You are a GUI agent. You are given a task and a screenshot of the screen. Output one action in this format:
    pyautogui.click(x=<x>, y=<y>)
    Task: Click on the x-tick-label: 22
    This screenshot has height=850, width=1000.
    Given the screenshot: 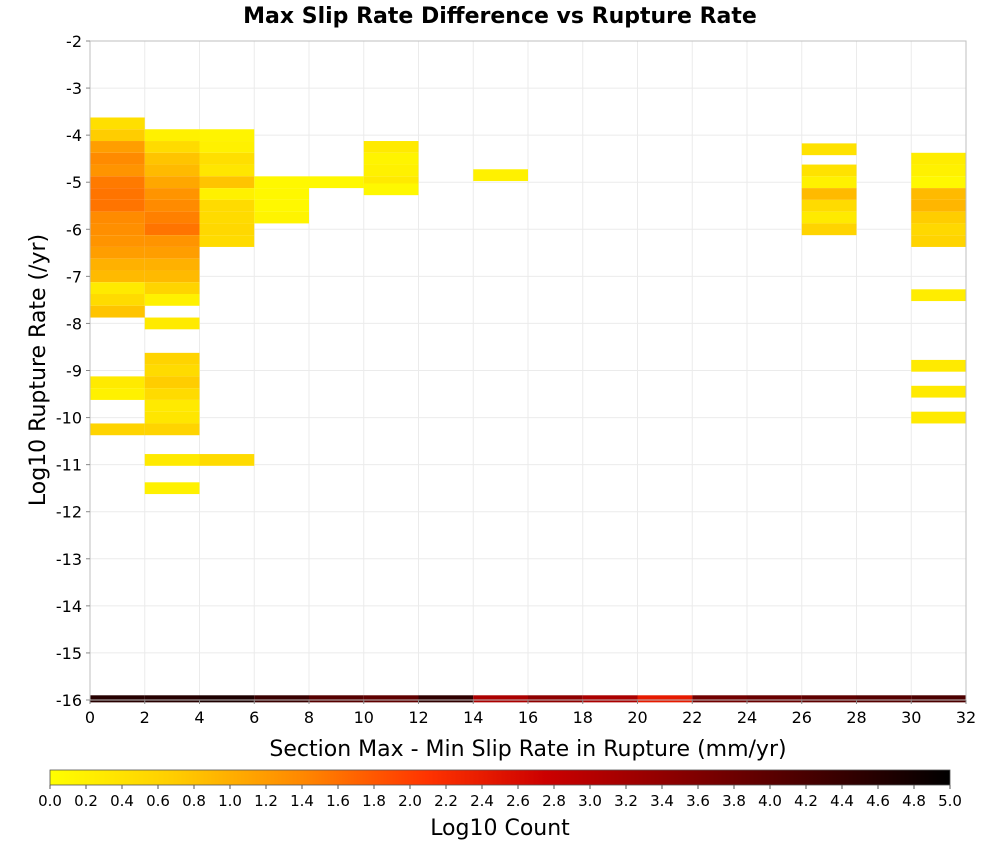 What is the action you would take?
    pyautogui.click(x=692, y=717)
    